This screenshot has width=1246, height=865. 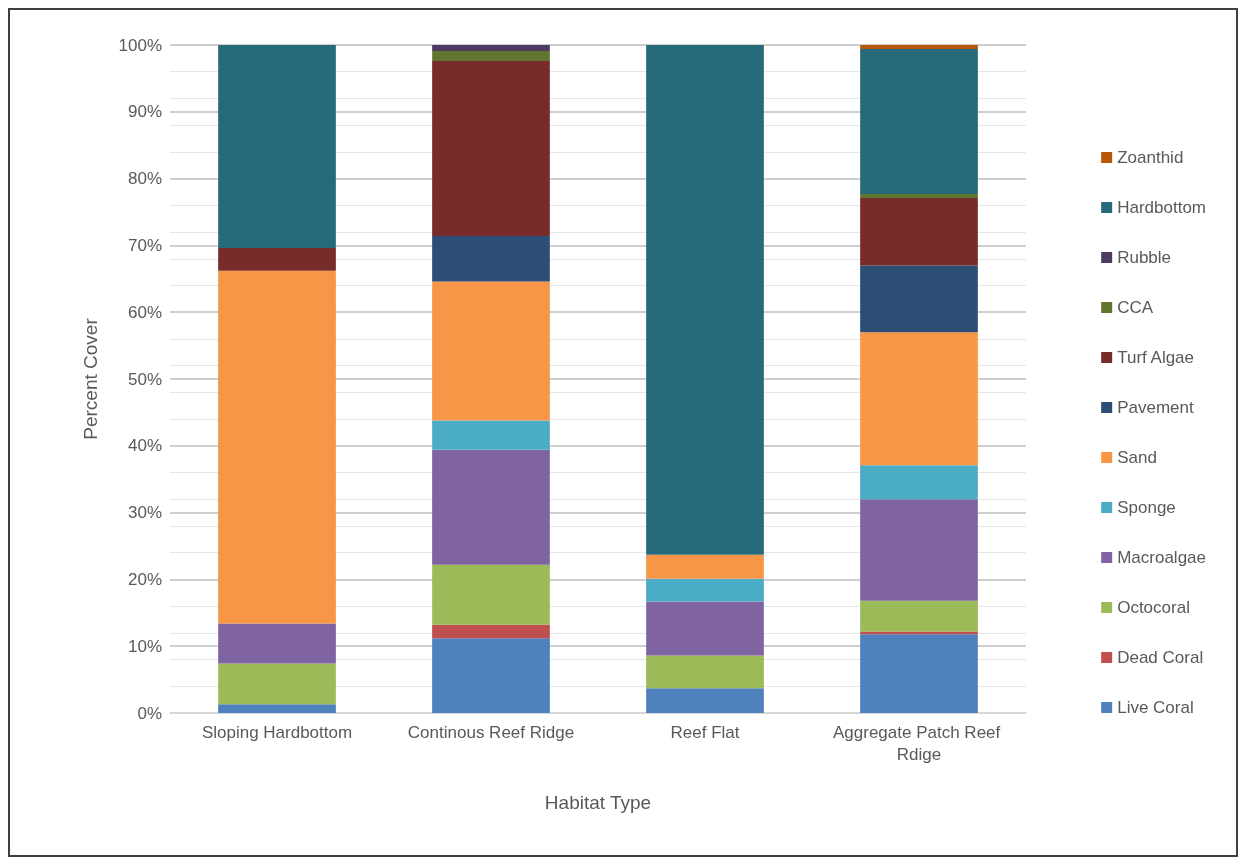 What do you see at coordinates (491, 732) in the screenshot?
I see `x-tick-label: Continous Reef Ridge` at bounding box center [491, 732].